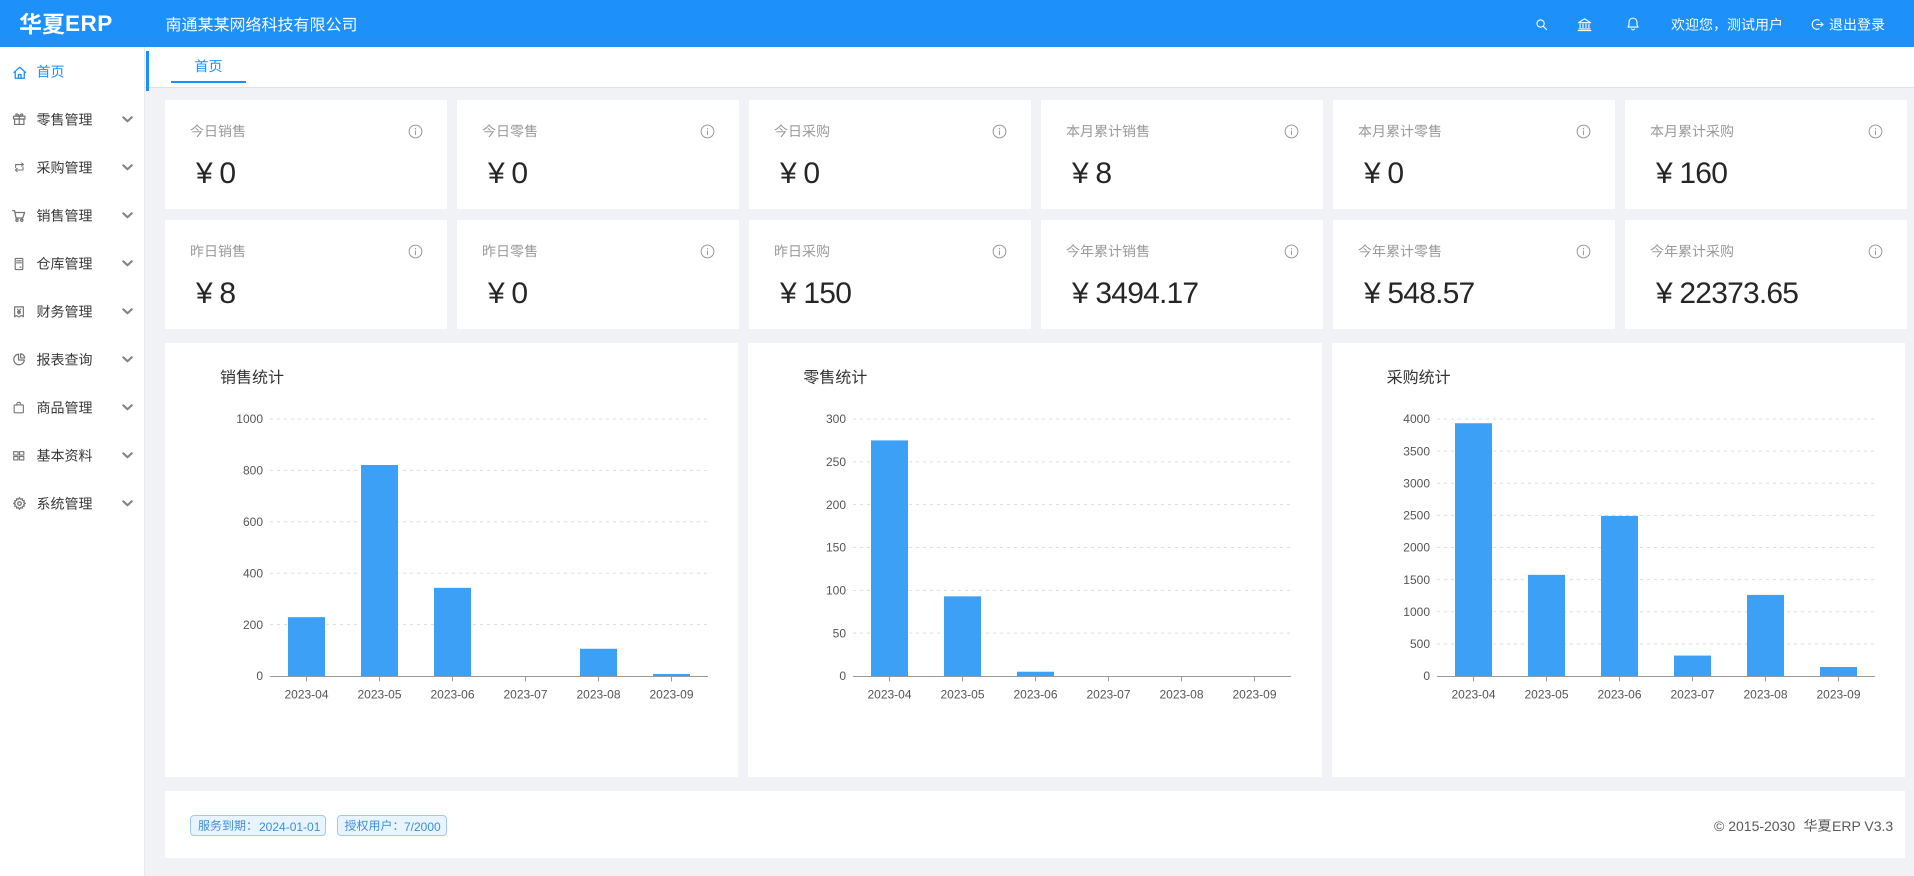 The height and width of the screenshot is (876, 1914). I want to click on svg-text: 50, so click(840, 633).